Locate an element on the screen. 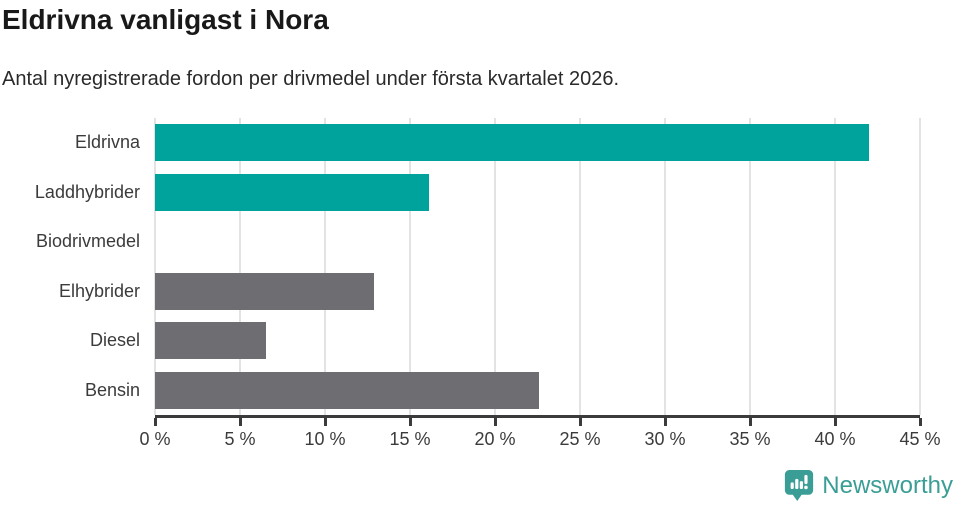 The width and height of the screenshot is (960, 505). x-axis-tick-label: 5 % is located at coordinates (240, 439).